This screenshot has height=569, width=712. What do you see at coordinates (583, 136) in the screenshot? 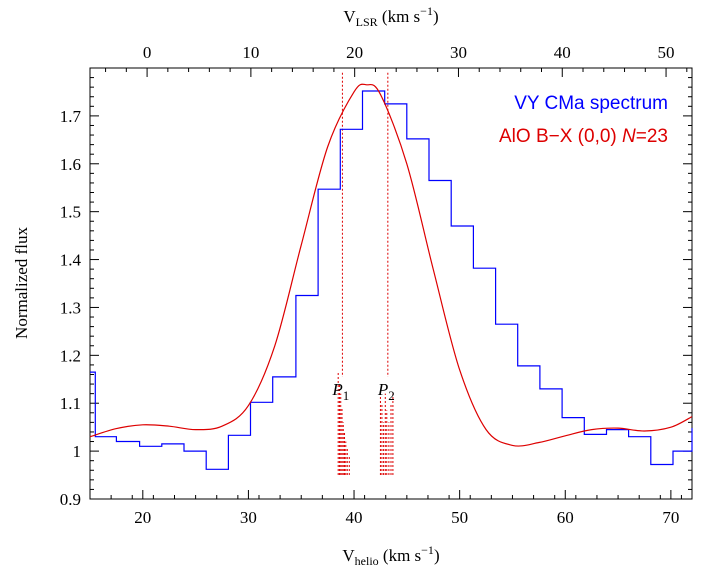
I see `legend-entry-model: AlO B−X (0,0) N=23` at bounding box center [583, 136].